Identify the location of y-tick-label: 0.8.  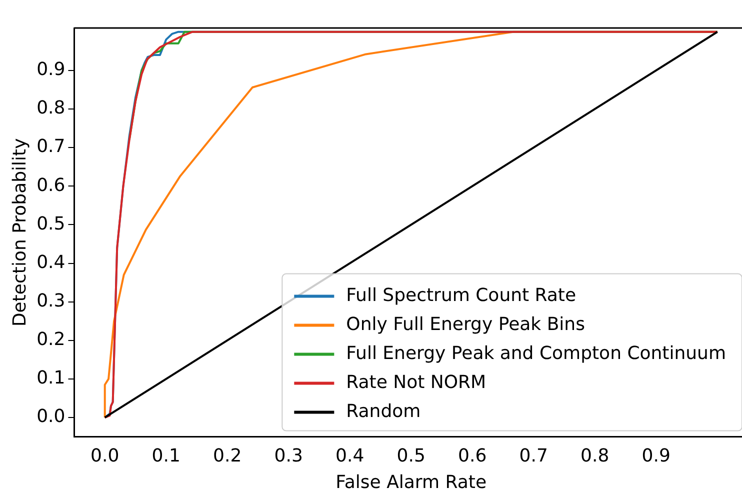
(51, 108).